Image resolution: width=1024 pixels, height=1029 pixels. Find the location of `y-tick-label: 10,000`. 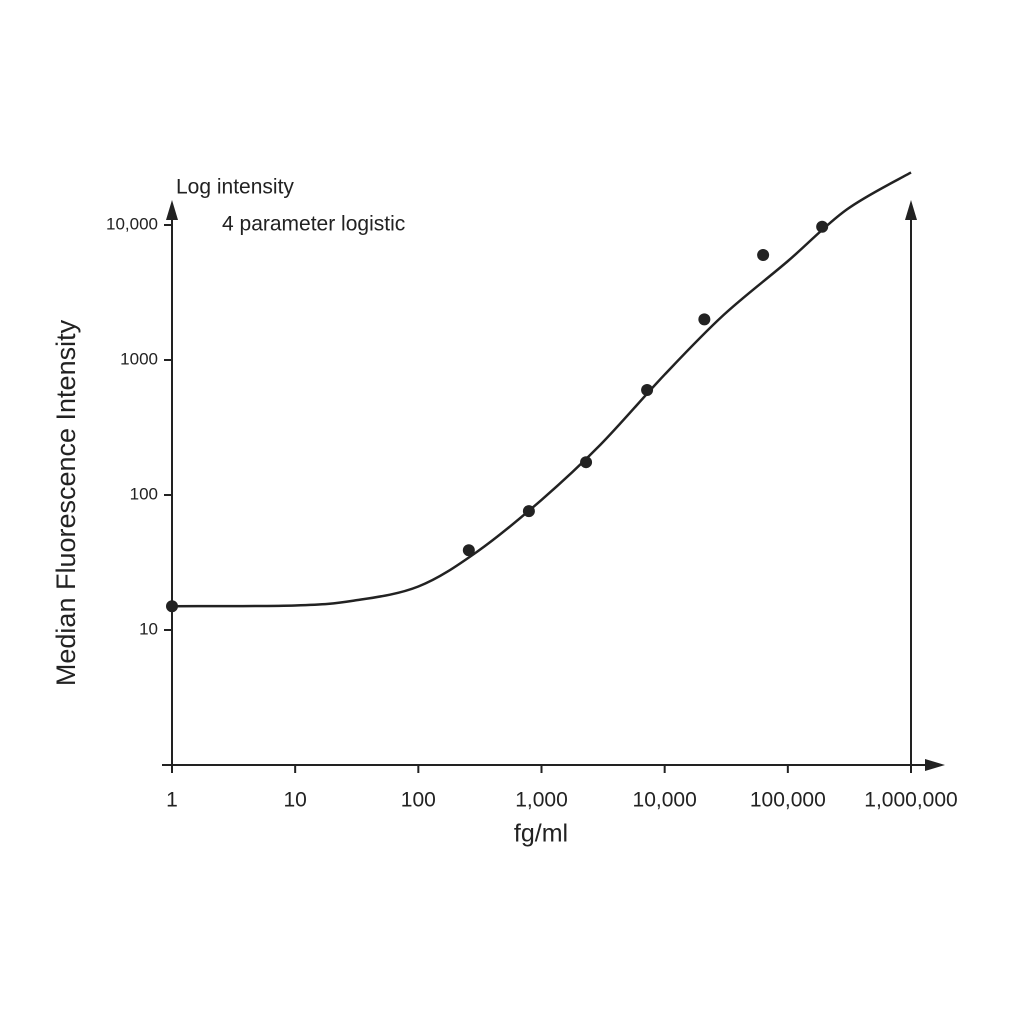

y-tick-label: 10,000 is located at coordinates (132, 223).